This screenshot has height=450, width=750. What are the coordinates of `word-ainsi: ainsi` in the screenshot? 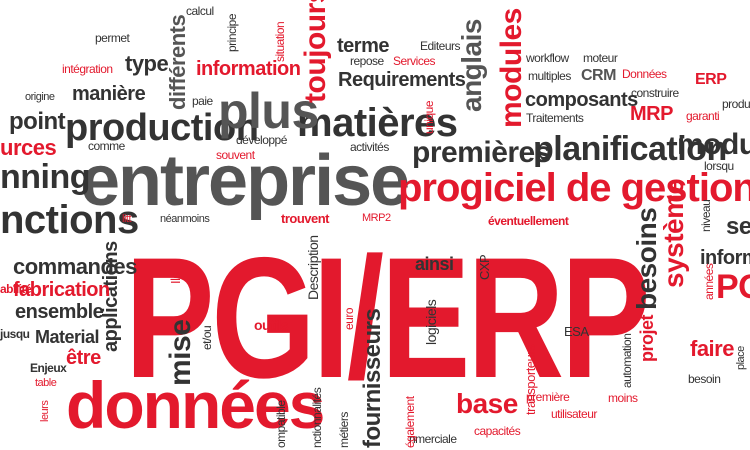 It's located at (434, 264).